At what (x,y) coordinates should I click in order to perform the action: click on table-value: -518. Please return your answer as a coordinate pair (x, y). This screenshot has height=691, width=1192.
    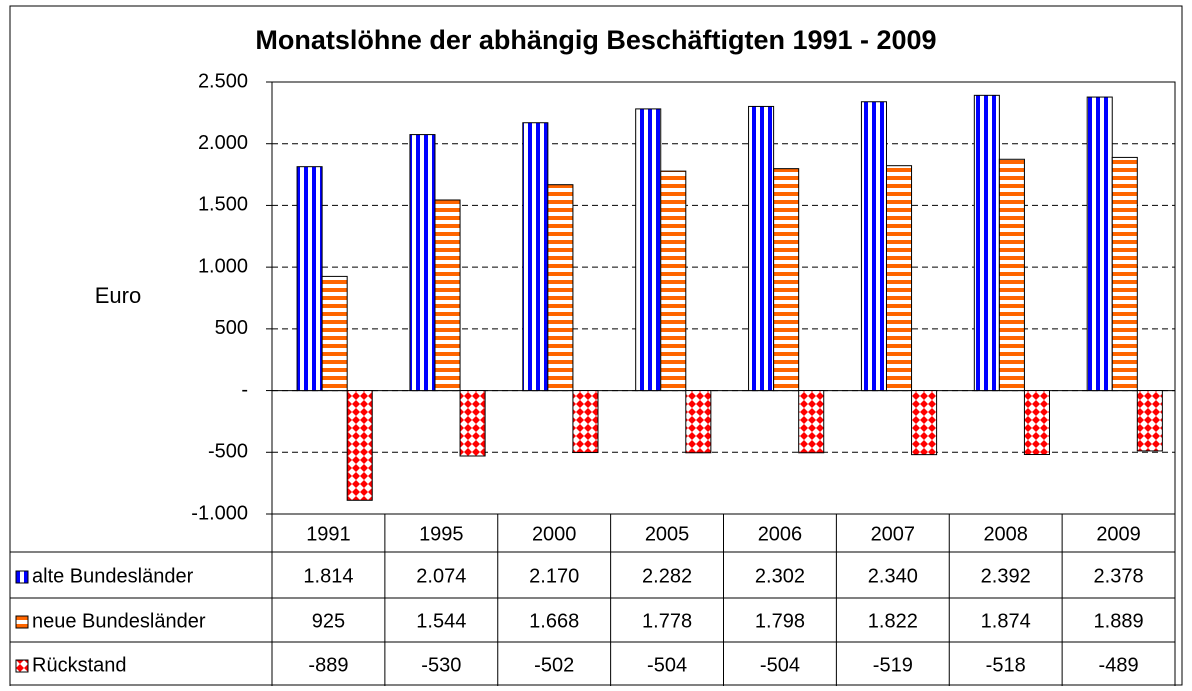
    Looking at the image, I should click on (1006, 665).